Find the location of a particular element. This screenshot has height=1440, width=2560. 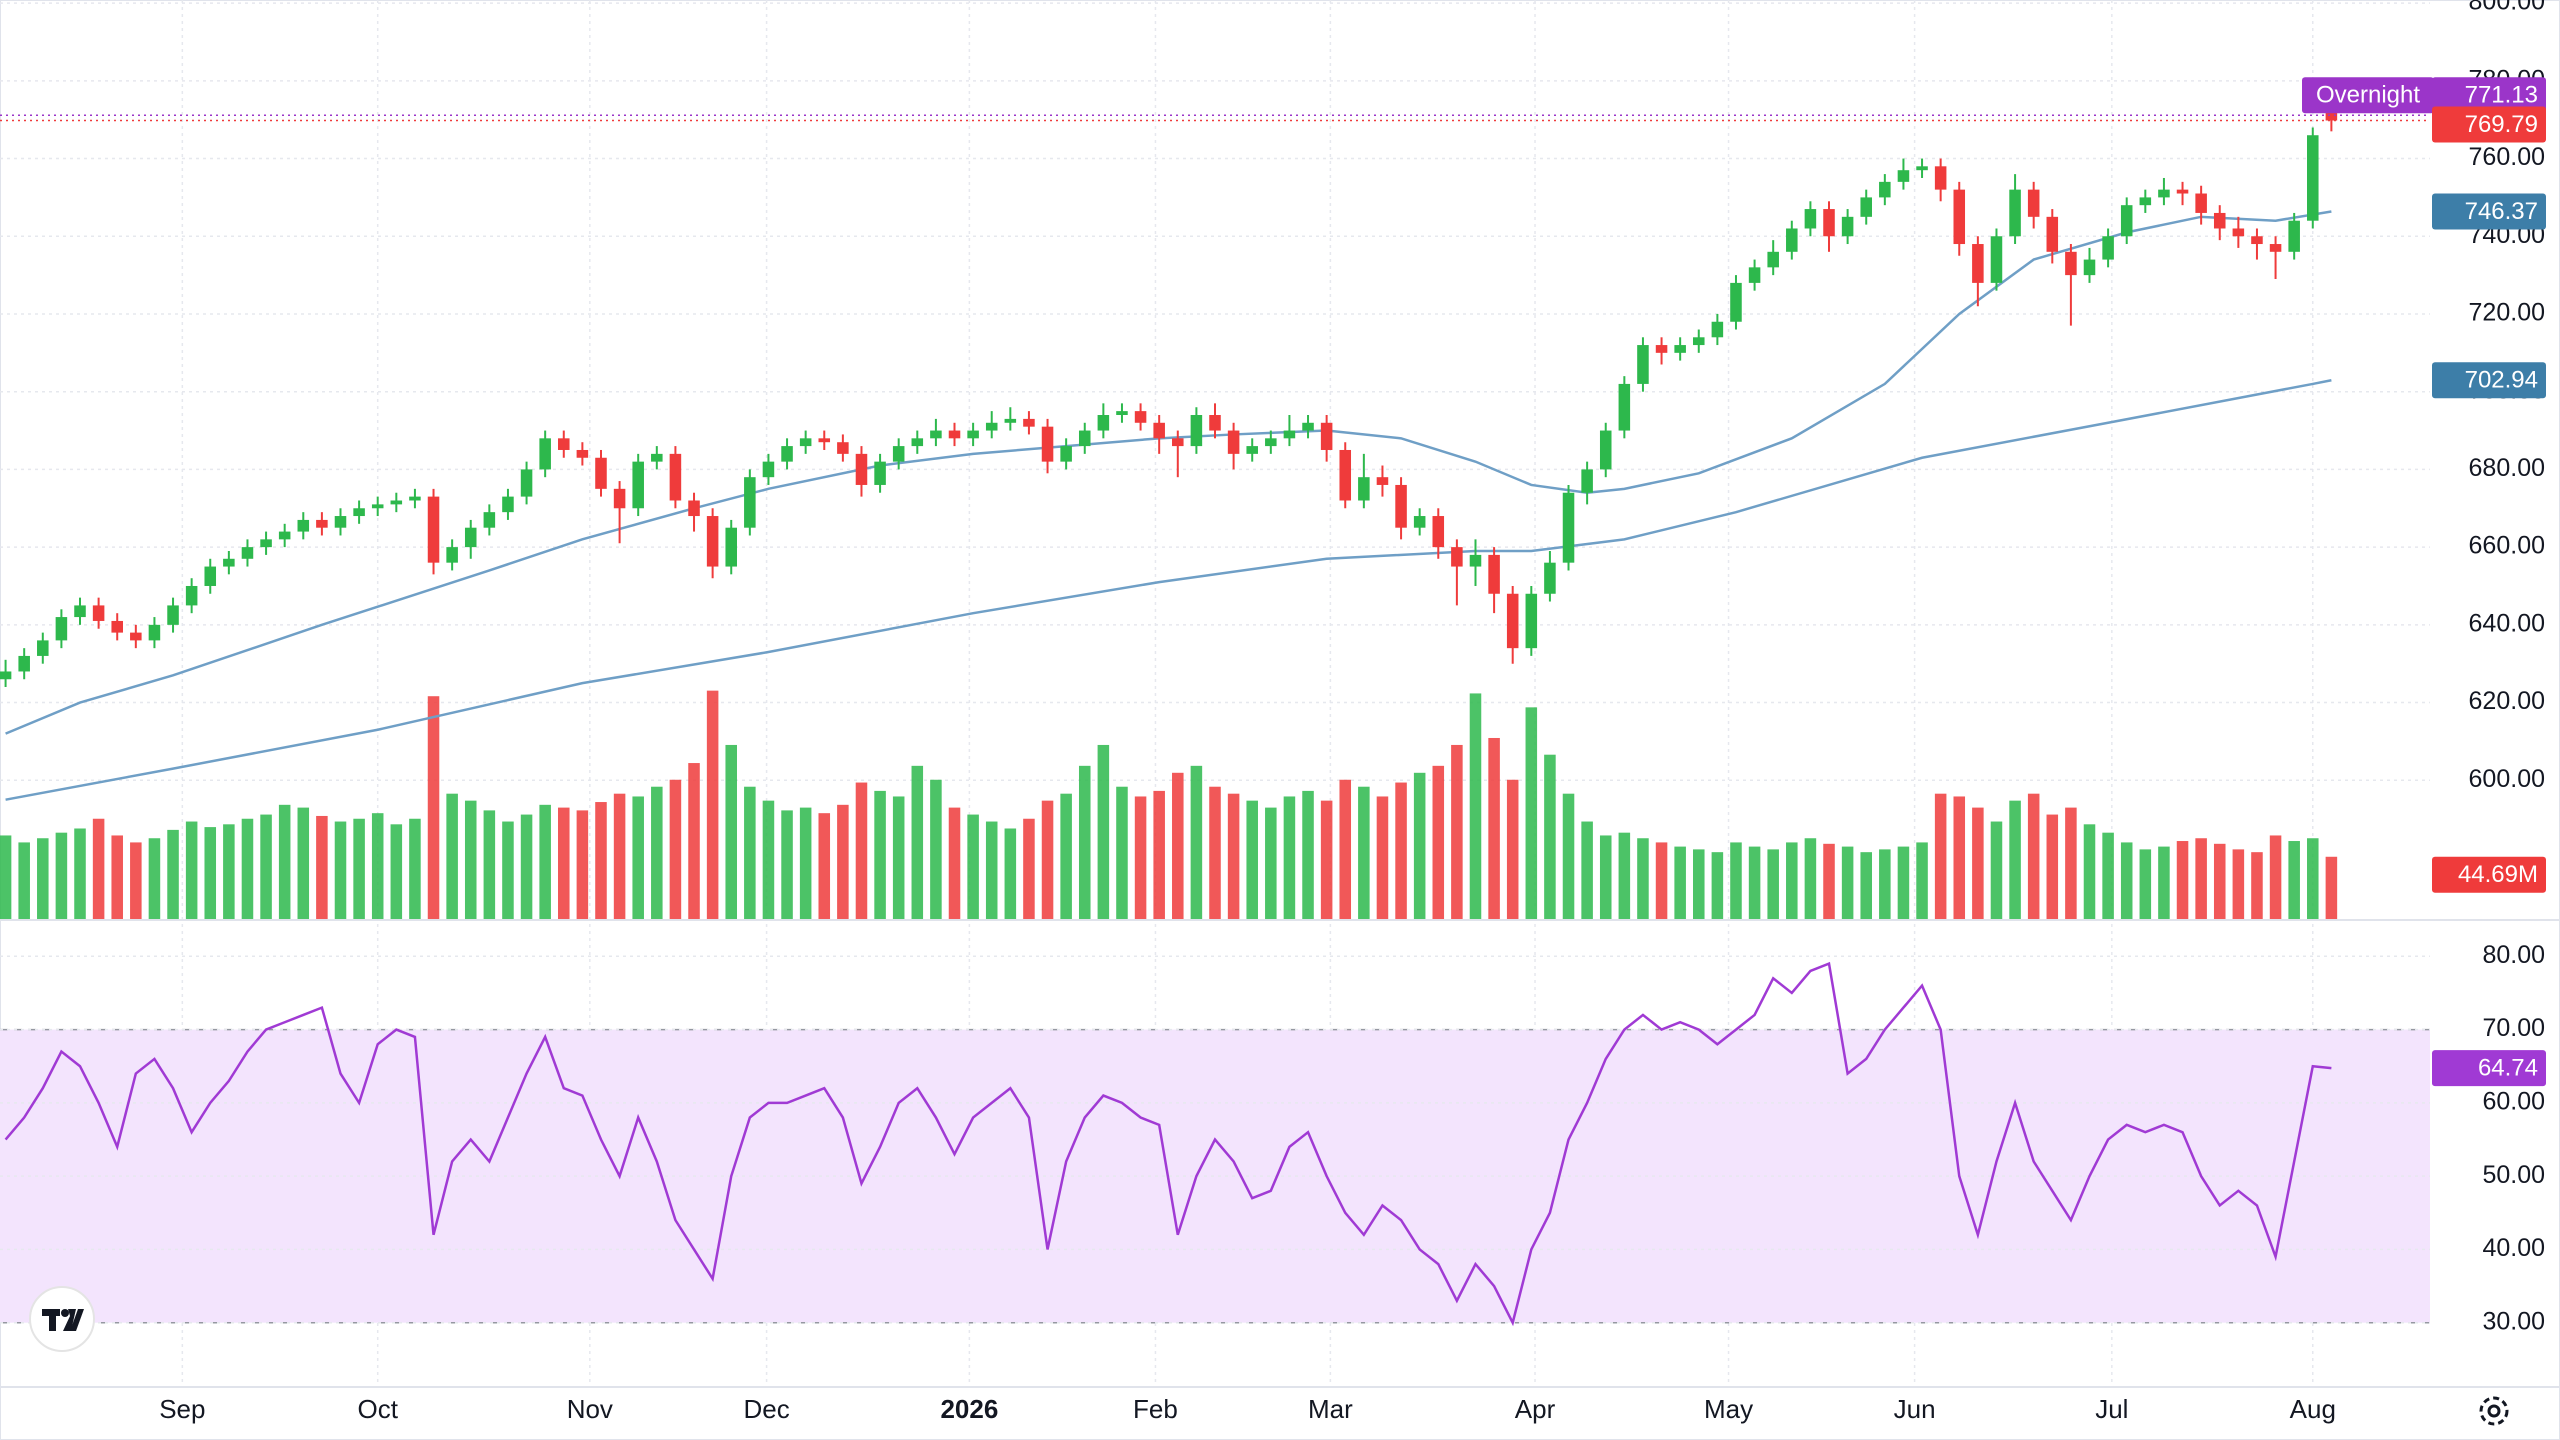

overnight-tag-box is located at coordinates (2489, 95).